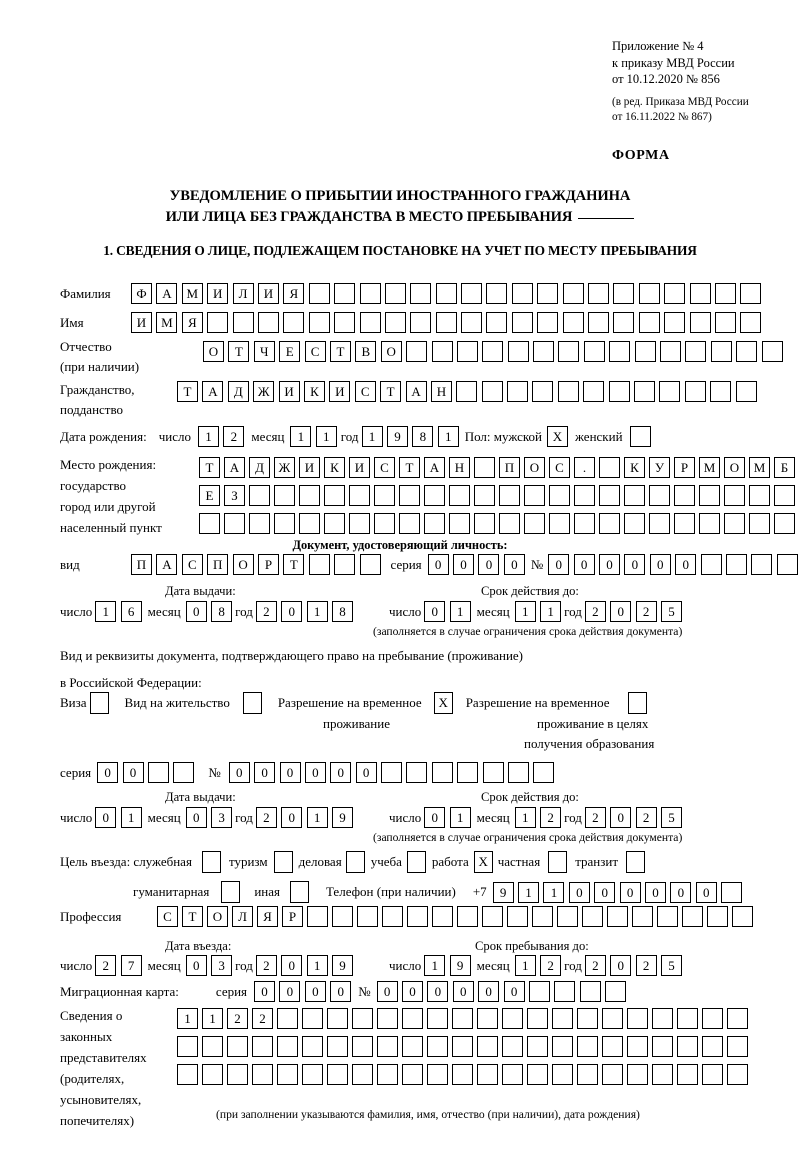 This screenshot has width=800, height=1163. I want to click on char-cell: П, so click(218, 564).